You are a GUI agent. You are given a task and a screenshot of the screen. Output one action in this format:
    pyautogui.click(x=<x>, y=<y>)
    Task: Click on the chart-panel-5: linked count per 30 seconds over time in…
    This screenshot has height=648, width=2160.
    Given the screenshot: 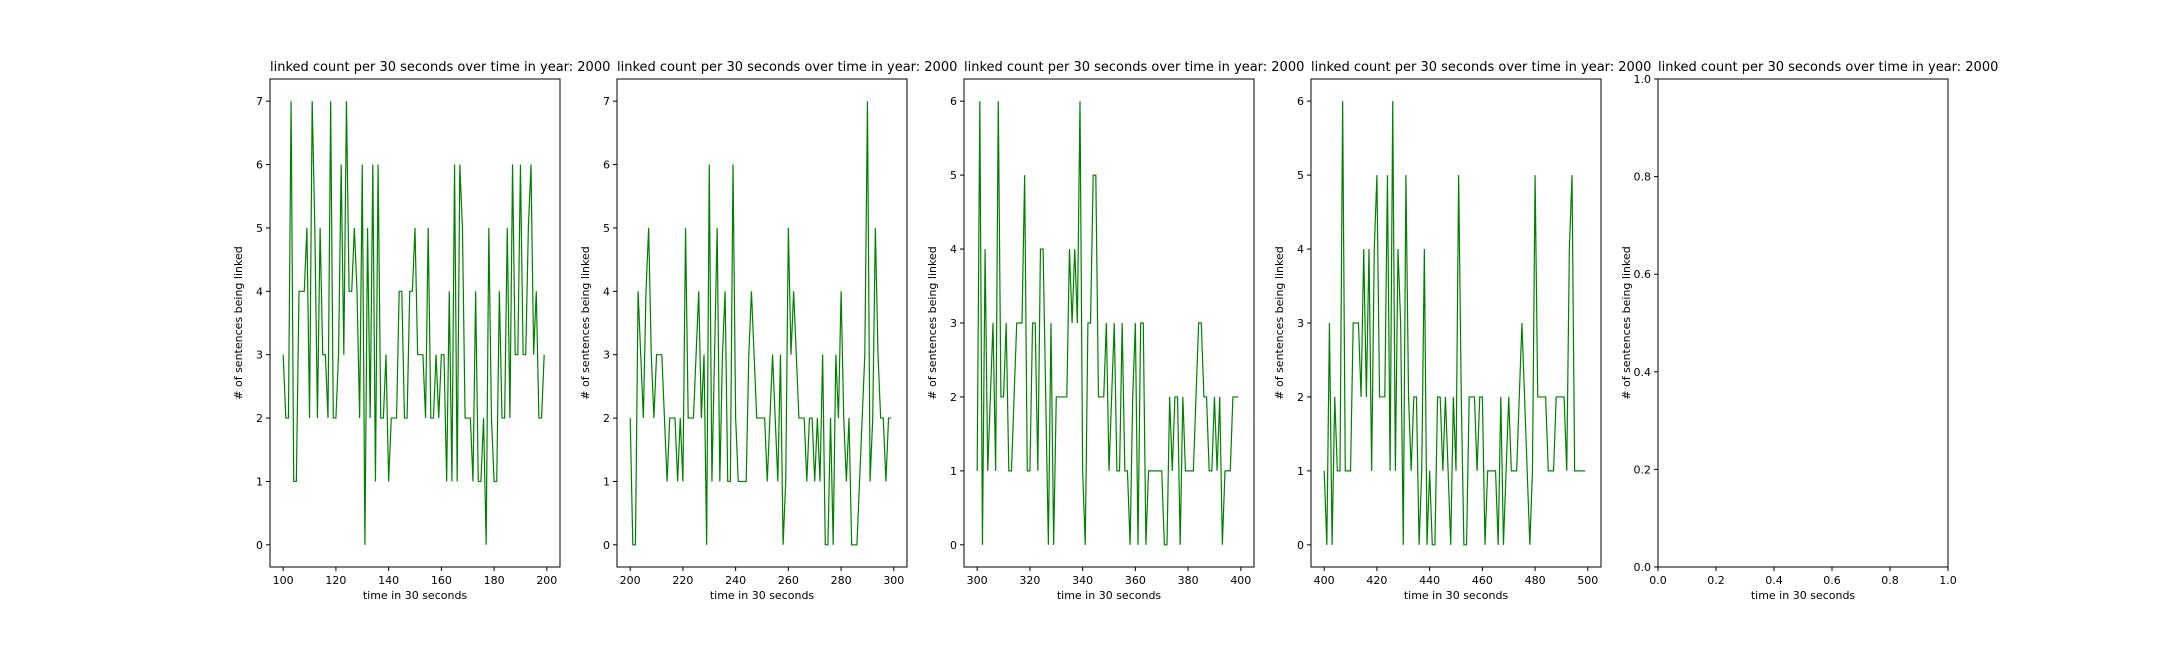 What is the action you would take?
    pyautogui.click(x=1809, y=331)
    